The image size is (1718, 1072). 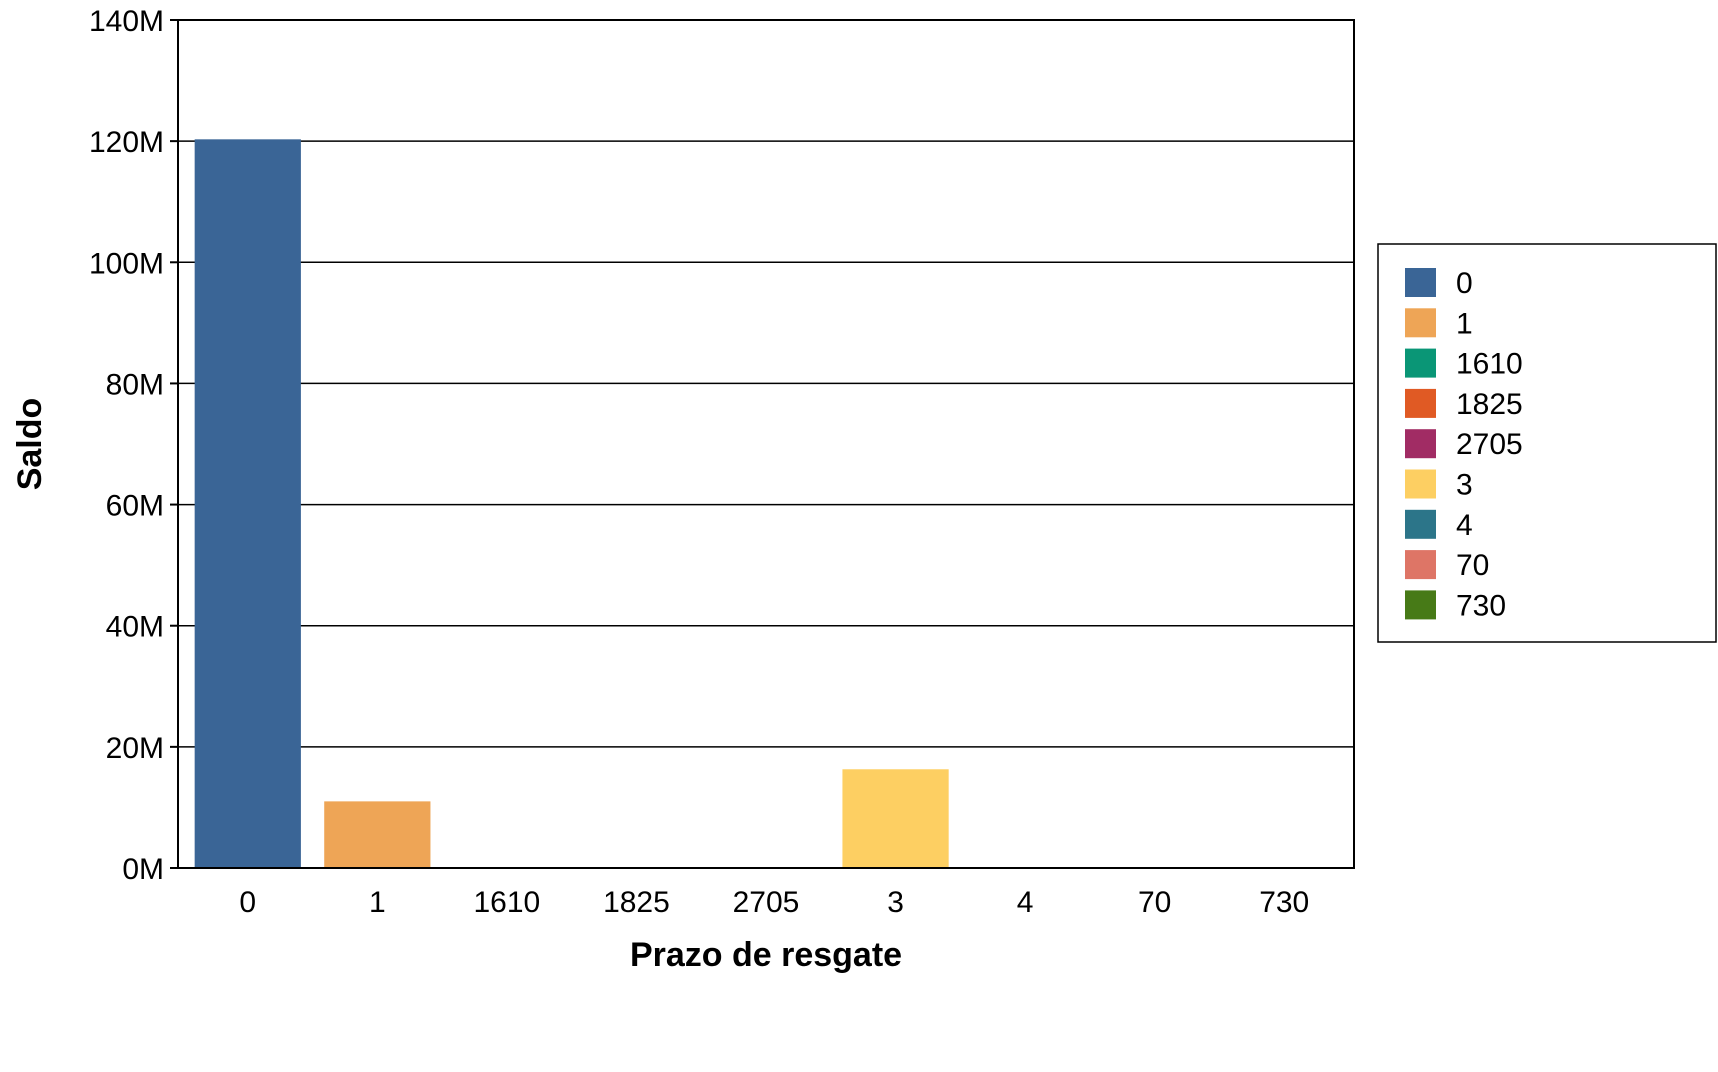 I want to click on x-tick-label: 1610, so click(x=507, y=902).